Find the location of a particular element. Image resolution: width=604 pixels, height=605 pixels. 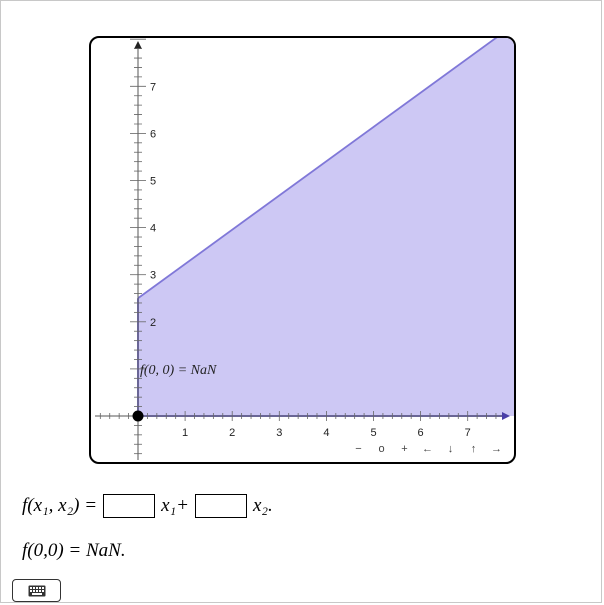

x-tick-label: 4 is located at coordinates (326, 433).